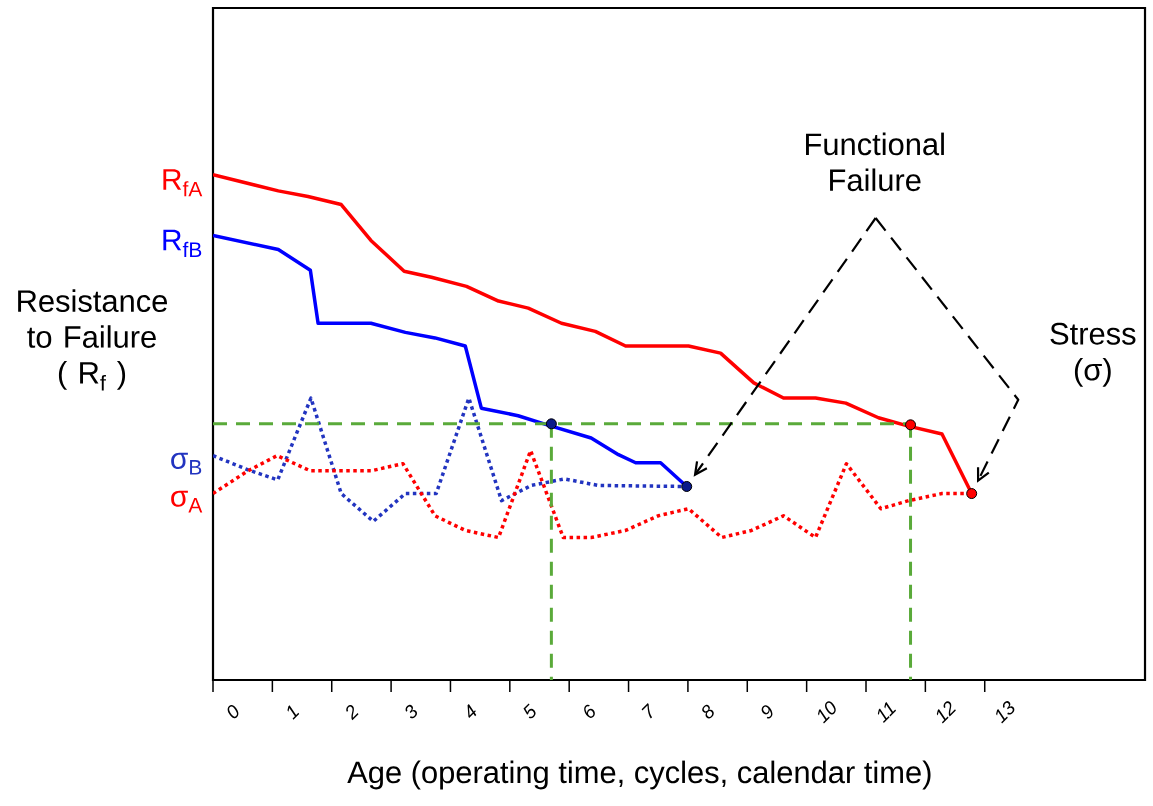  Describe the element at coordinates (472, 711) in the screenshot. I see `x-tick-label: 4` at that location.